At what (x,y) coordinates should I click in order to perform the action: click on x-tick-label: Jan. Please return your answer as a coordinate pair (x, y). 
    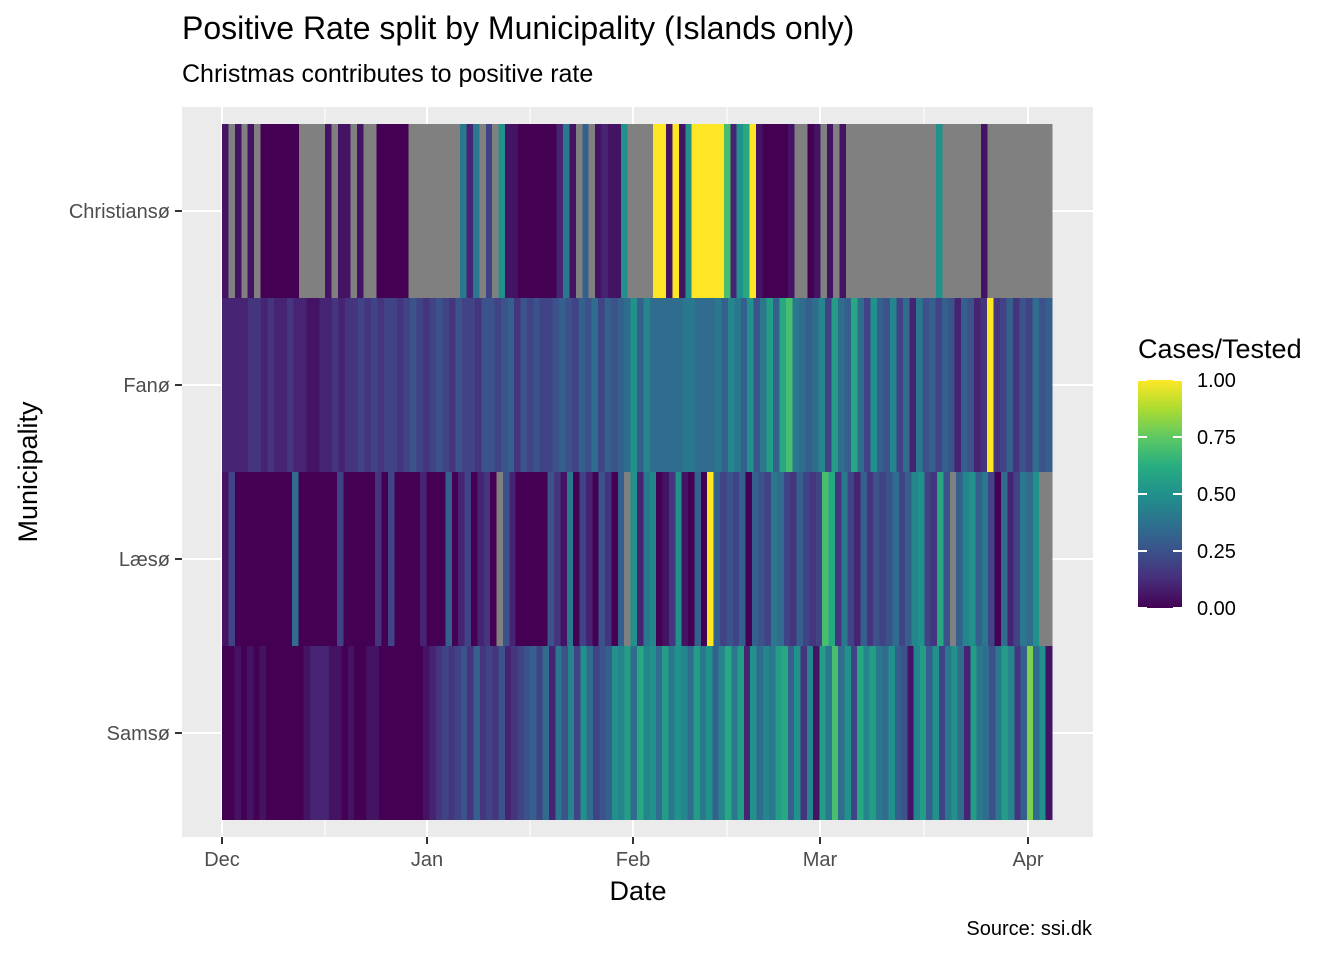
    Looking at the image, I should click on (427, 860).